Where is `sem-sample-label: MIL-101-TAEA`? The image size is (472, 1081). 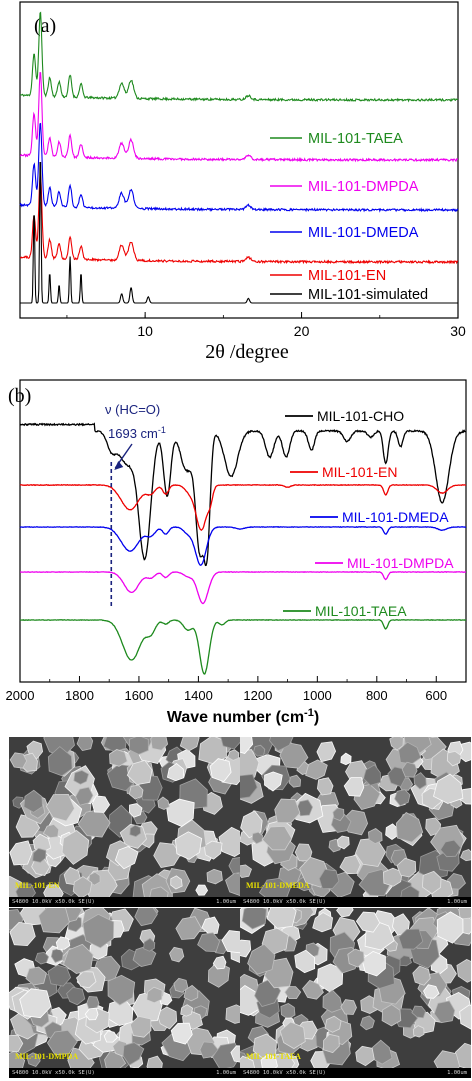 sem-sample-label: MIL-101-TAEA is located at coordinates (273, 1056).